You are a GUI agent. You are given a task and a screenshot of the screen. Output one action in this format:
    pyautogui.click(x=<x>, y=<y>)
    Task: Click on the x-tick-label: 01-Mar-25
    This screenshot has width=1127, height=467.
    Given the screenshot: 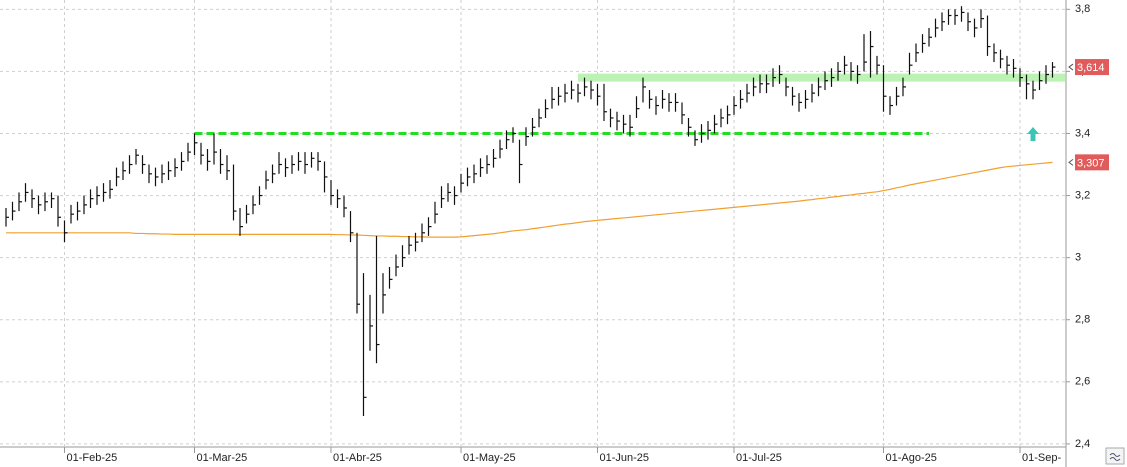 What is the action you would take?
    pyautogui.click(x=222, y=458)
    